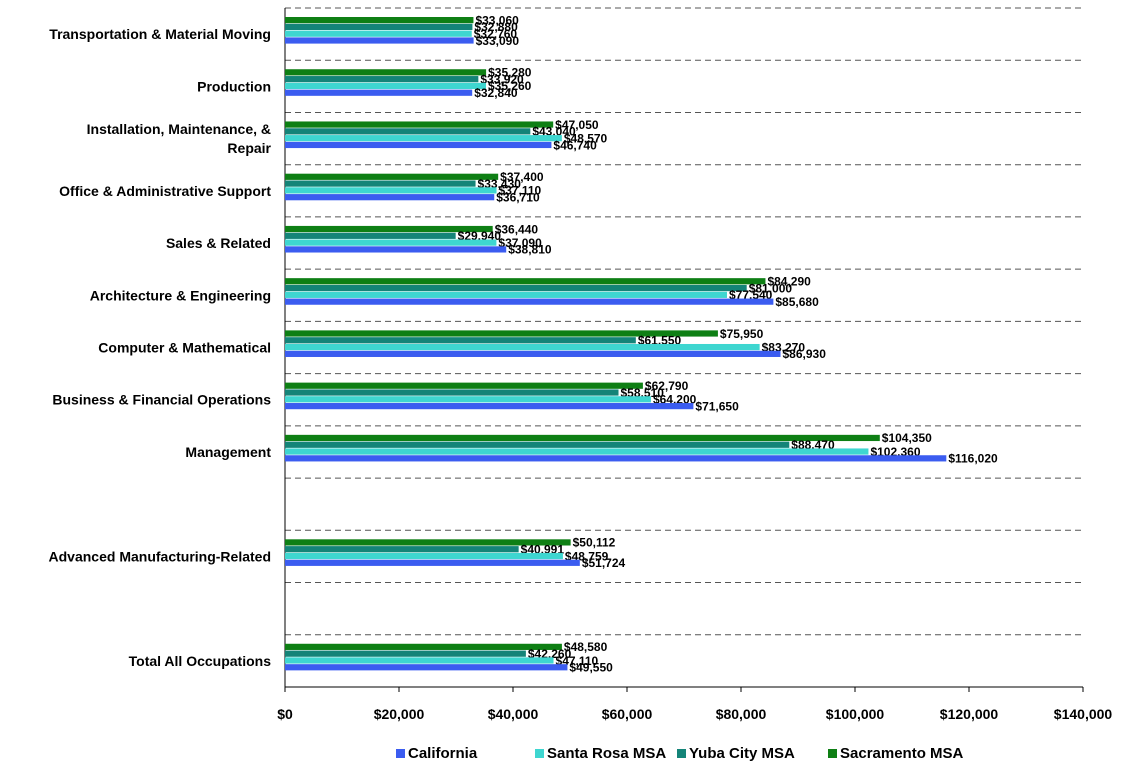 Image resolution: width=1122 pixels, height=769 pixels. Describe the element at coordinates (502, 79) in the screenshot. I see `data-label: $33,920` at that location.